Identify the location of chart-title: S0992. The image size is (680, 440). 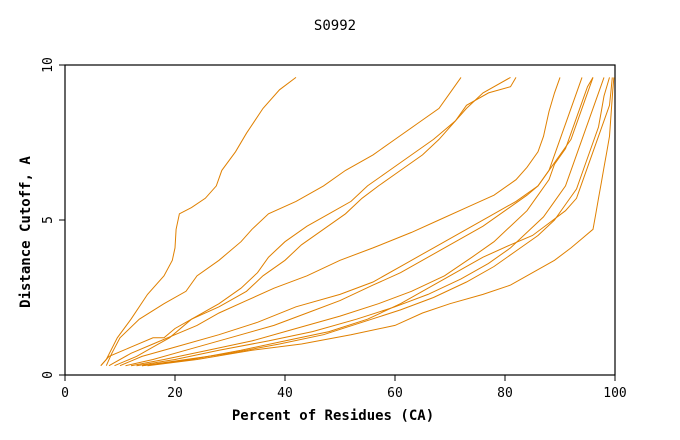
(335, 26).